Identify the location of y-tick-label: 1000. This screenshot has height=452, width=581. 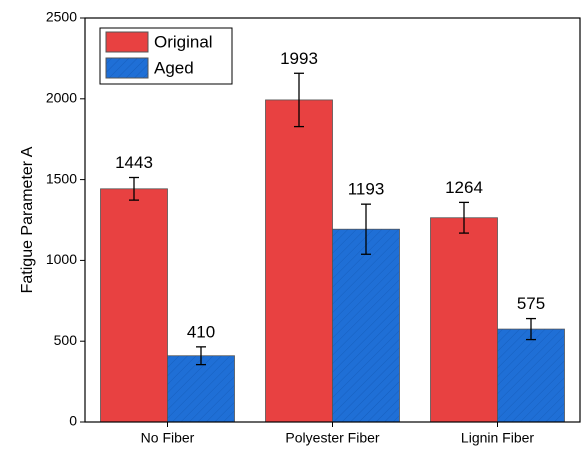
(61, 259).